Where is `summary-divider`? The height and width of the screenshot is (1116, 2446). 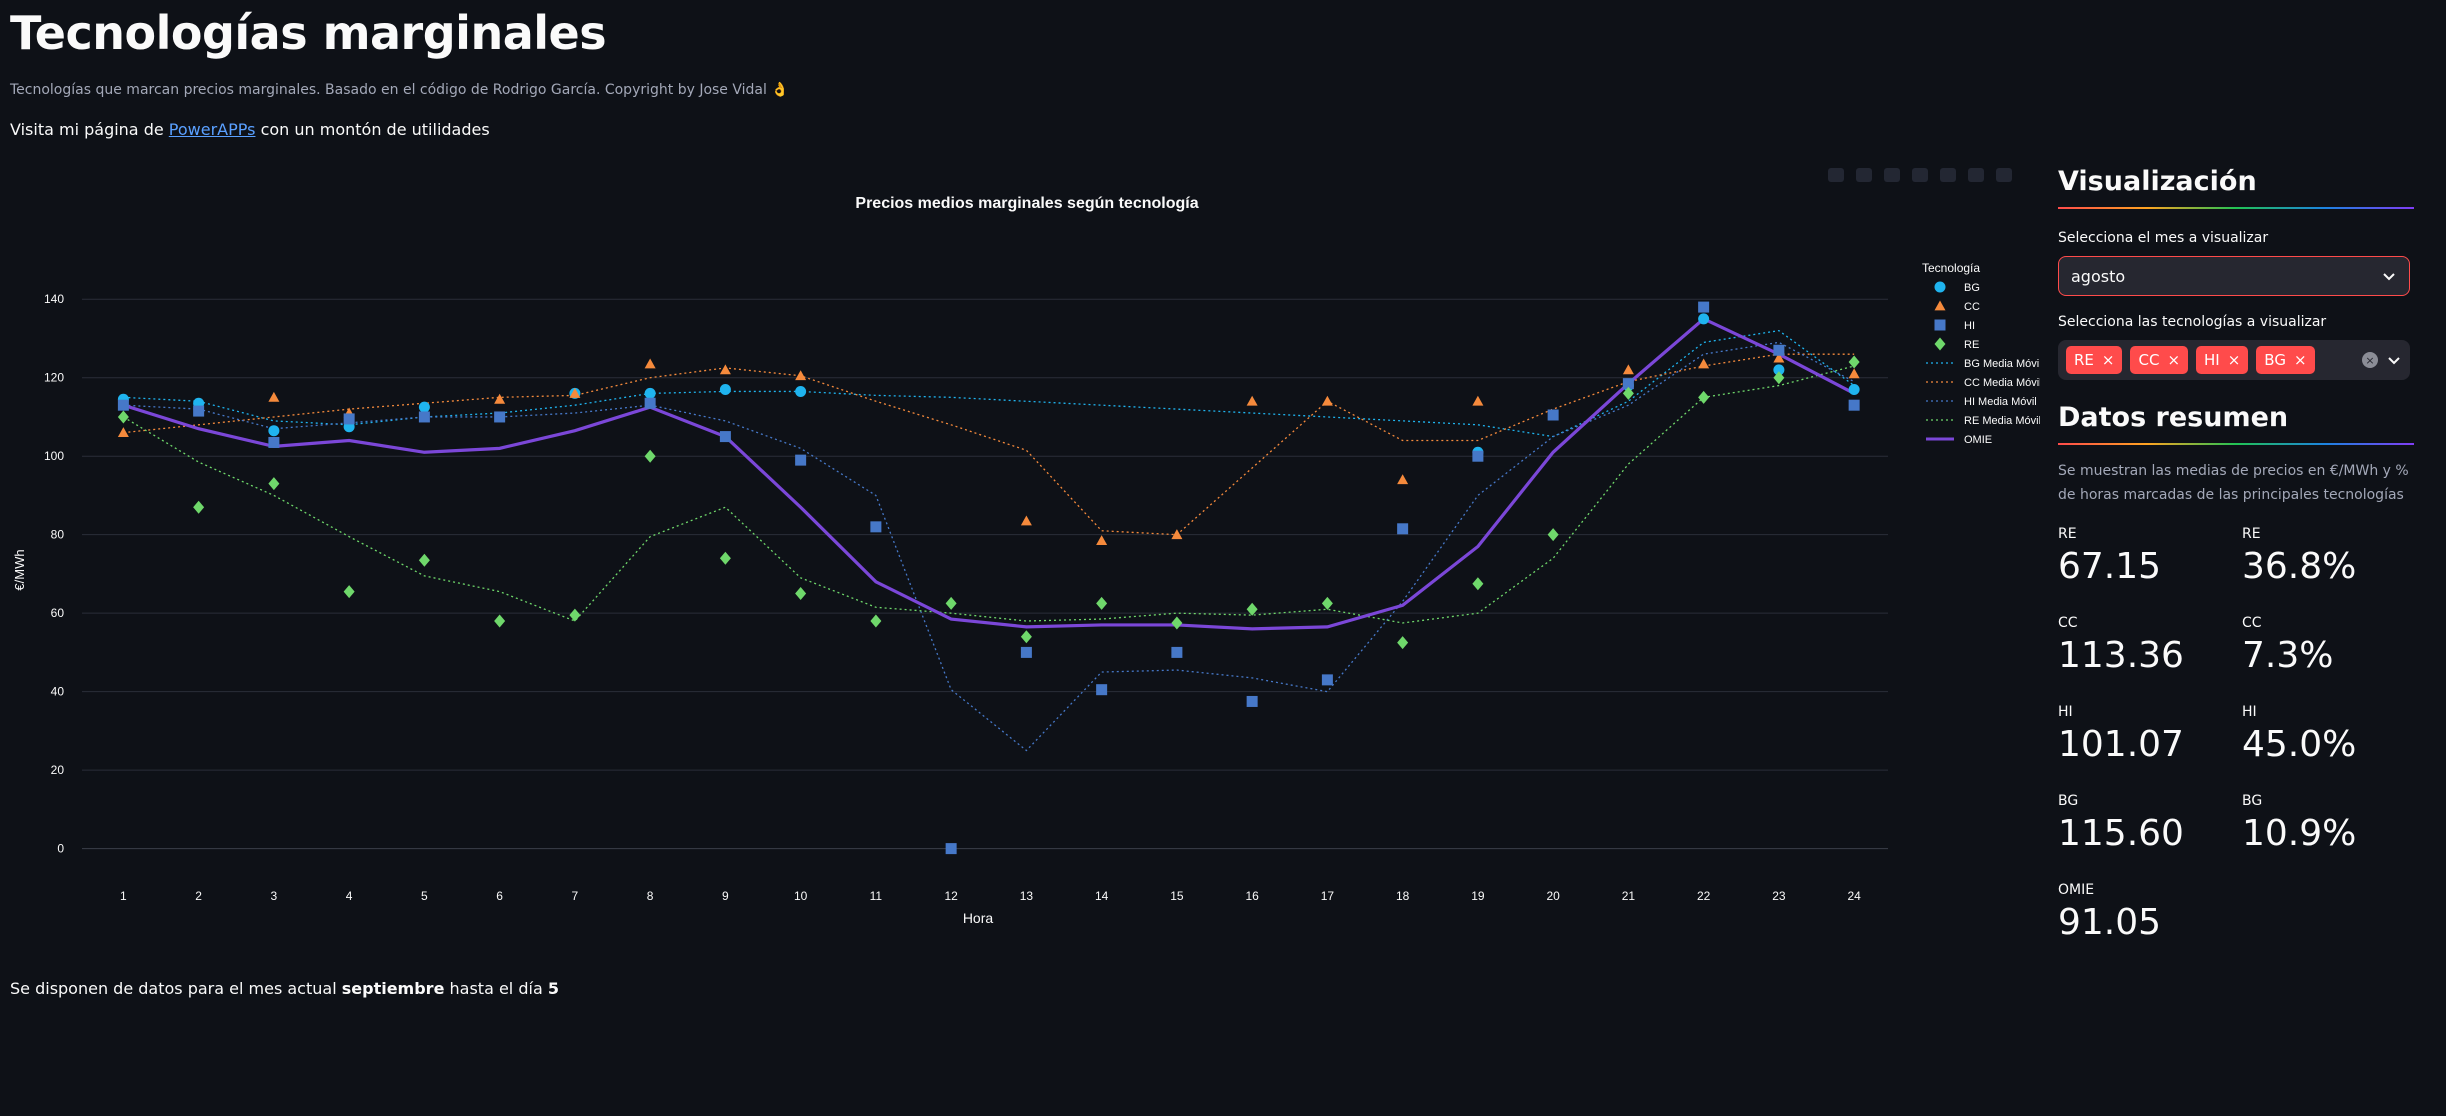 summary-divider is located at coordinates (2236, 444).